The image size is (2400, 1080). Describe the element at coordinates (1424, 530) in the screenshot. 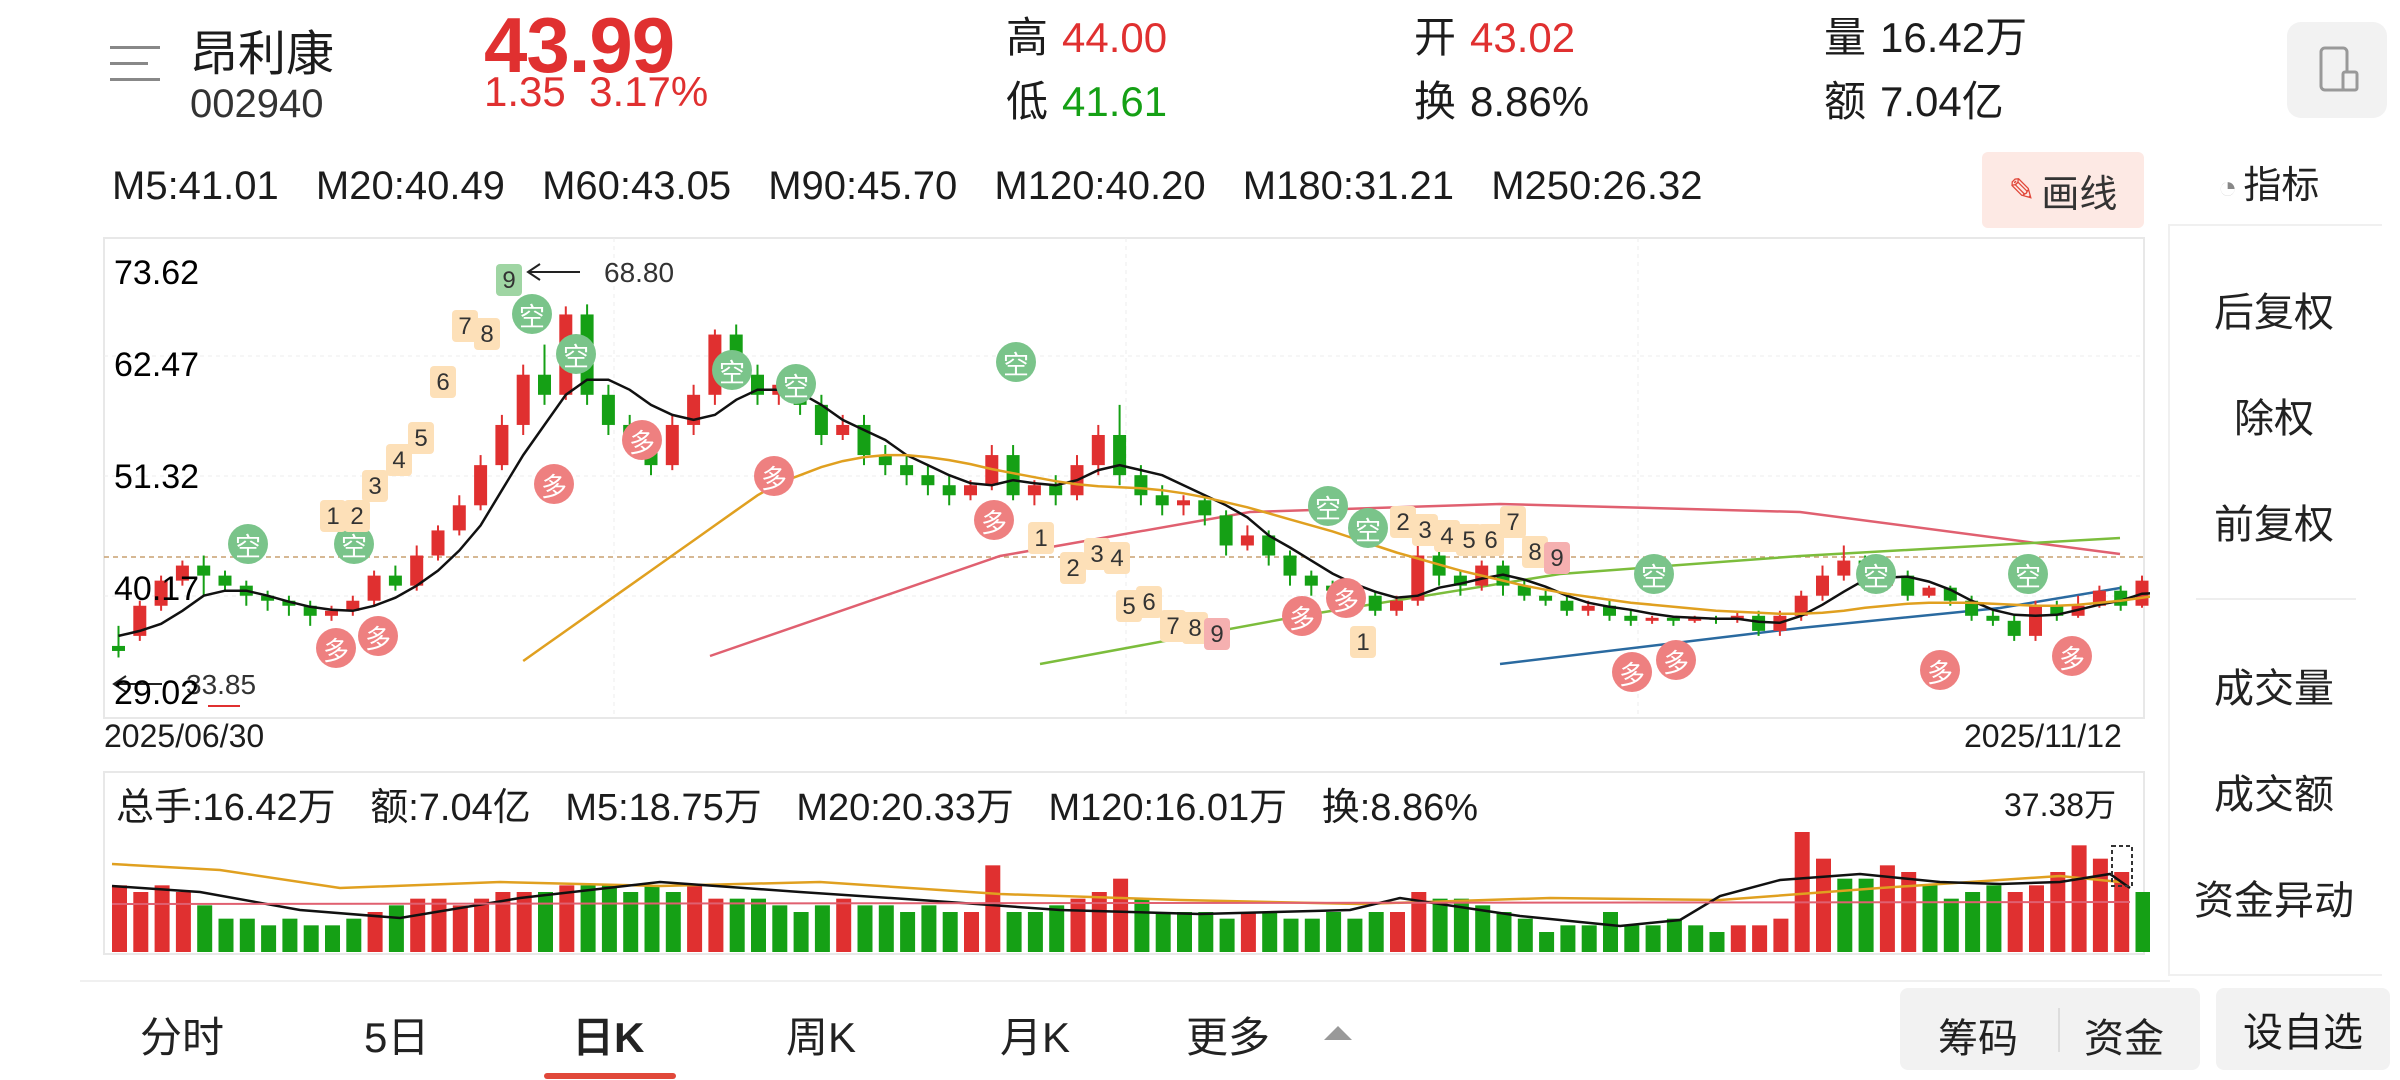

I see `svg-text: 3` at that location.